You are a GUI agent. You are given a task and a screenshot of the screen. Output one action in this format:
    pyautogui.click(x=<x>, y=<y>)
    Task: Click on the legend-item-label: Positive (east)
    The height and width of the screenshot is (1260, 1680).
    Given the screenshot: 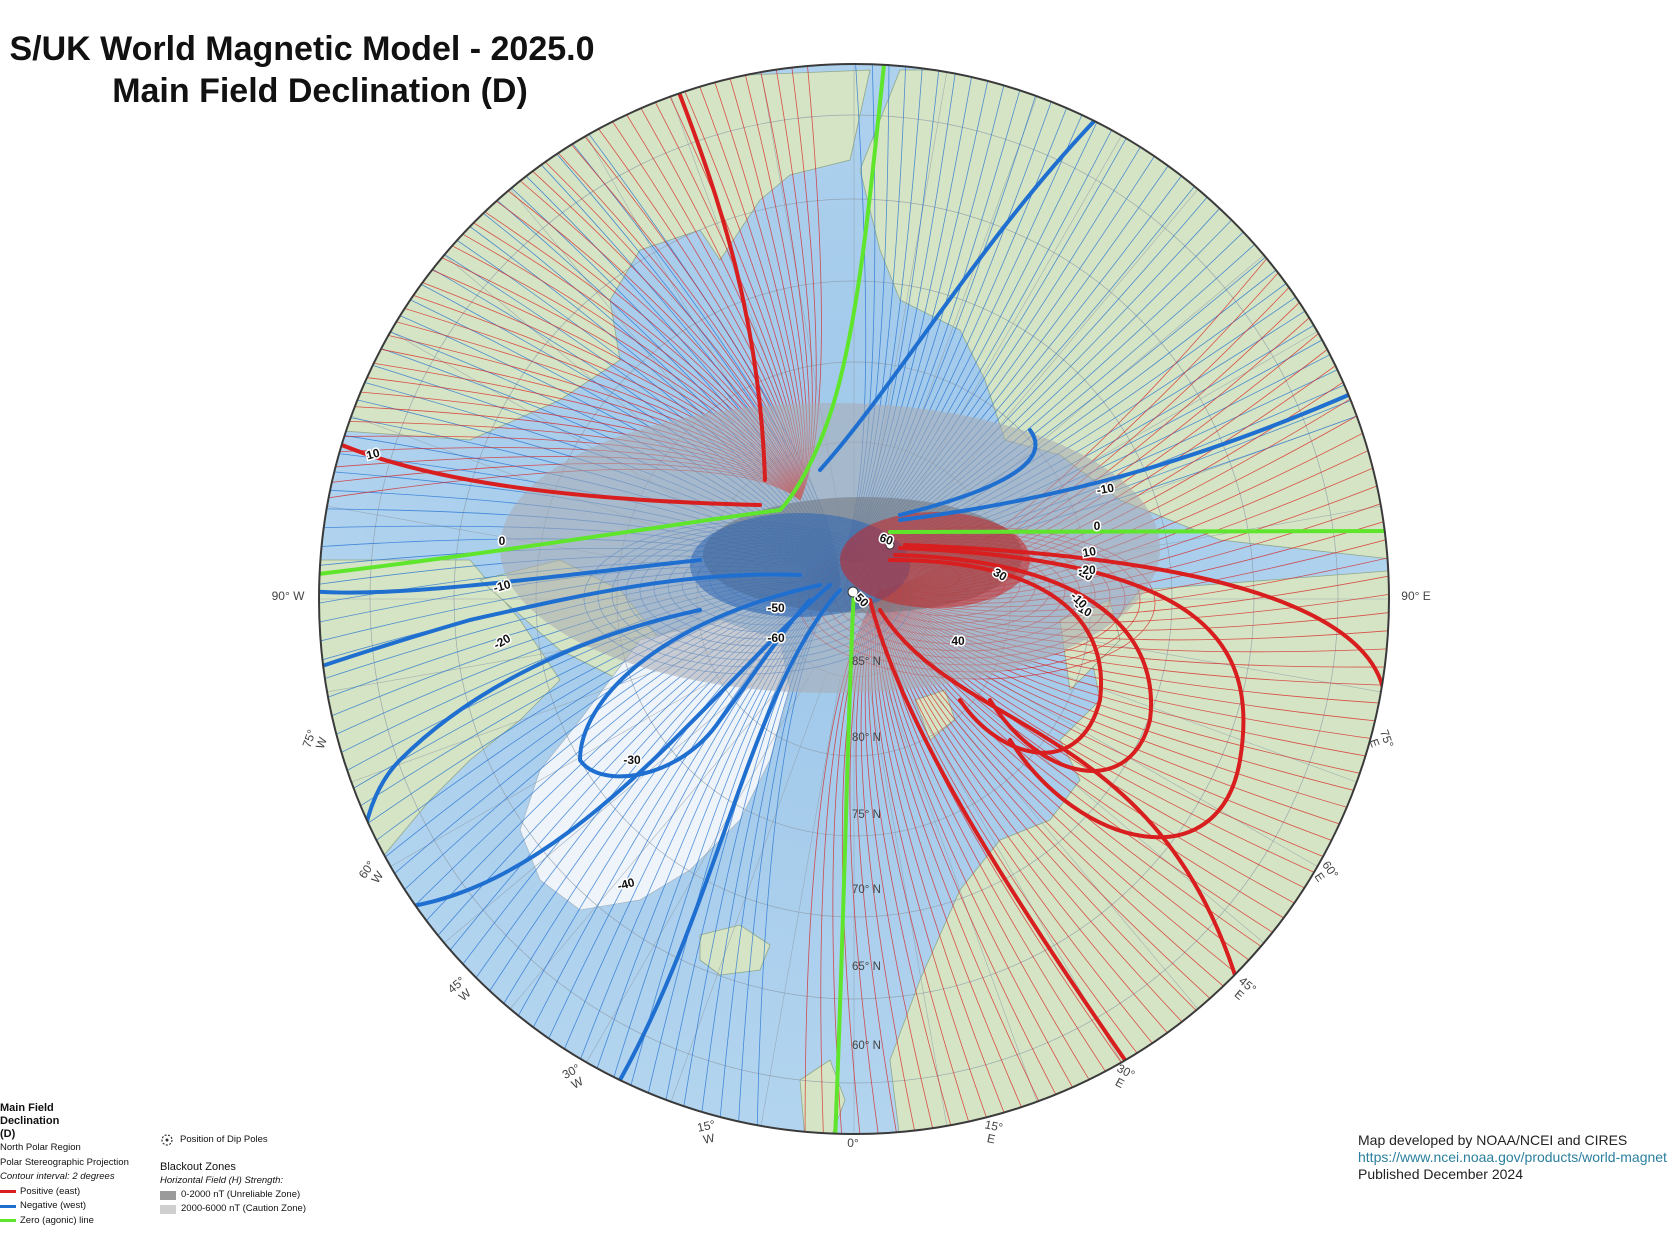 What is the action you would take?
    pyautogui.click(x=50, y=1191)
    